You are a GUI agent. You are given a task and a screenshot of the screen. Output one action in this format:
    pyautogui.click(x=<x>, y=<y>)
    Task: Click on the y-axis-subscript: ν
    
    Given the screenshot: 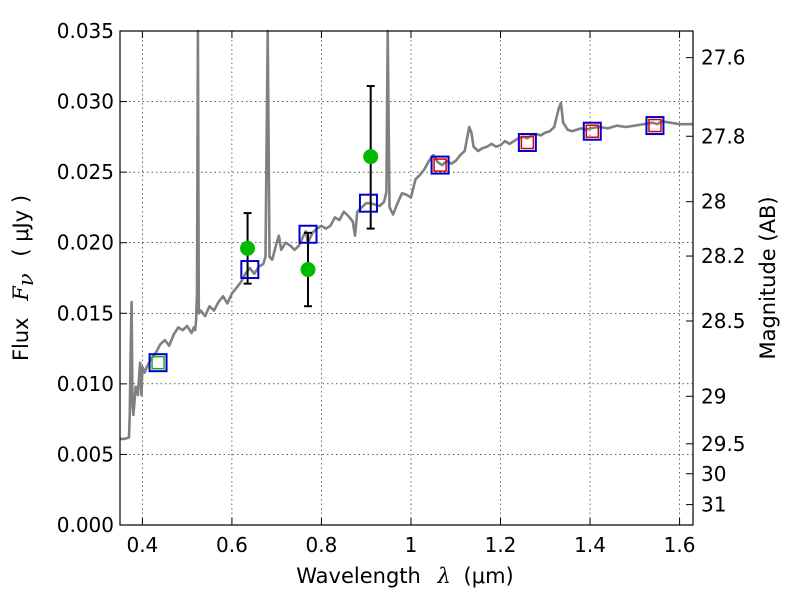 What is the action you would take?
    pyautogui.click(x=26, y=279)
    